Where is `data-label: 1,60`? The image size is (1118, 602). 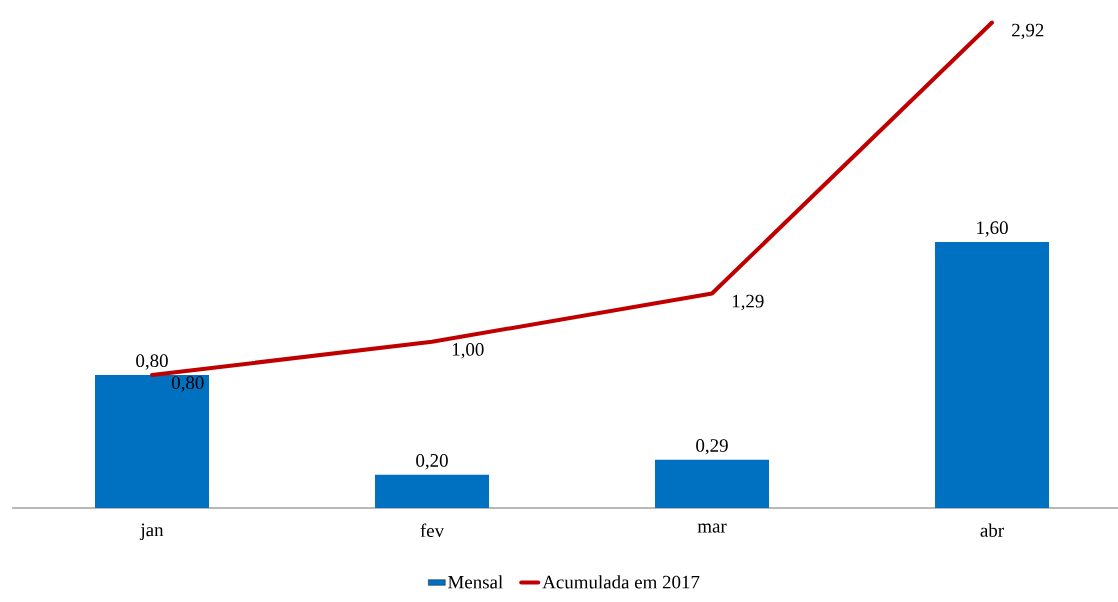 data-label: 1,60 is located at coordinates (992, 229).